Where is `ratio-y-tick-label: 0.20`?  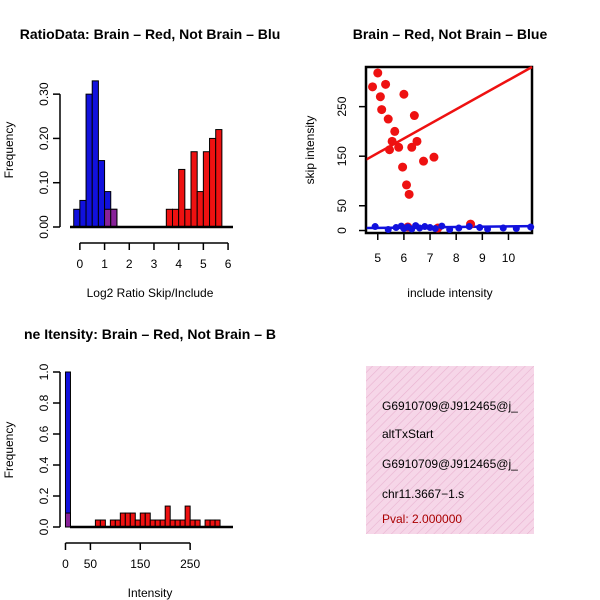 ratio-y-tick-label: 0.20 is located at coordinates (44, 138).